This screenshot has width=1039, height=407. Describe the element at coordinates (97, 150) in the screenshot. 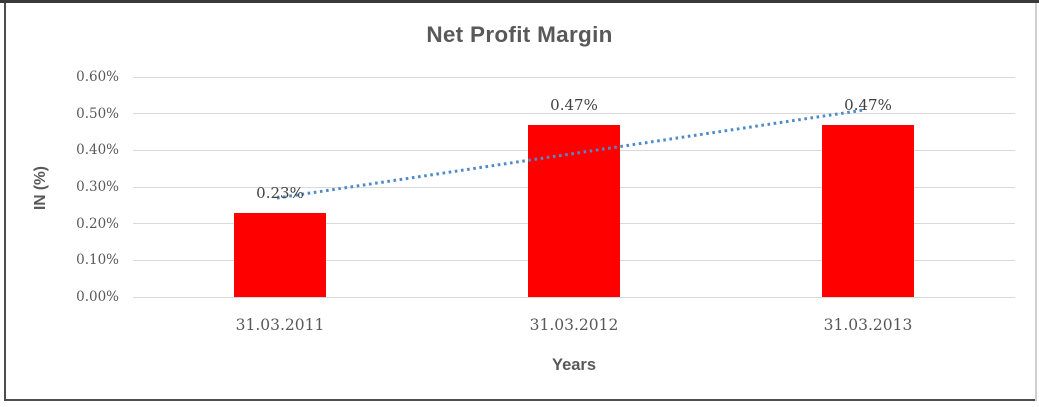

I see `y-tick-label: 0.40%` at that location.